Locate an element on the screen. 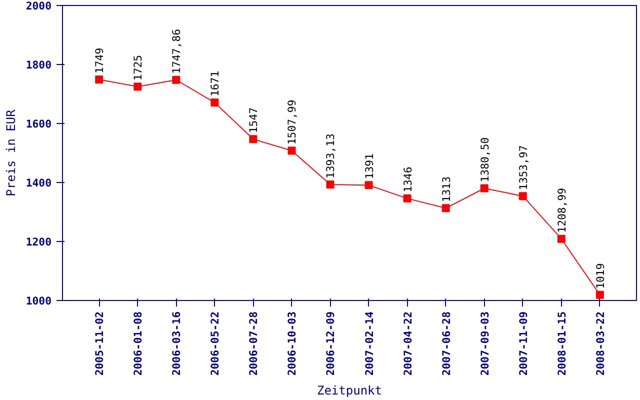  y-tick-label: 1200 is located at coordinates (39, 242).